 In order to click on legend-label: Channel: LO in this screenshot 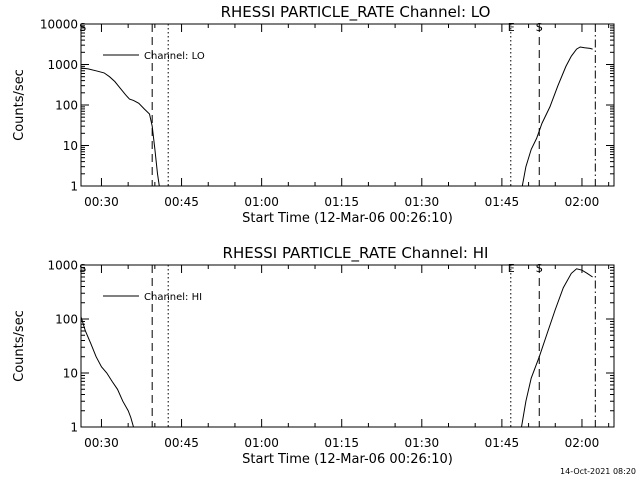, I will do `click(174, 56)`.